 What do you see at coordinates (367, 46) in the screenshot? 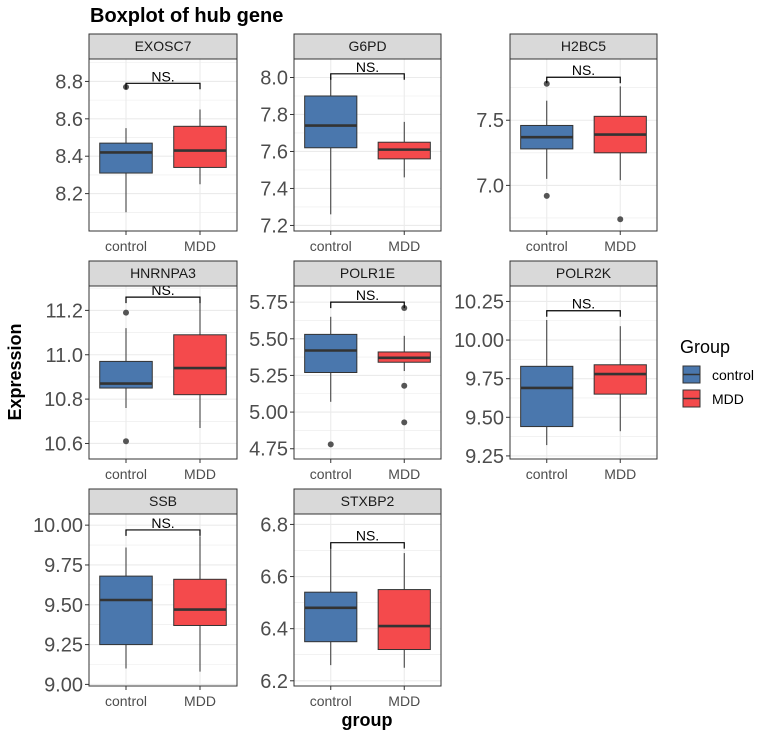
I see `facet-strip-label: G6PD` at bounding box center [367, 46].